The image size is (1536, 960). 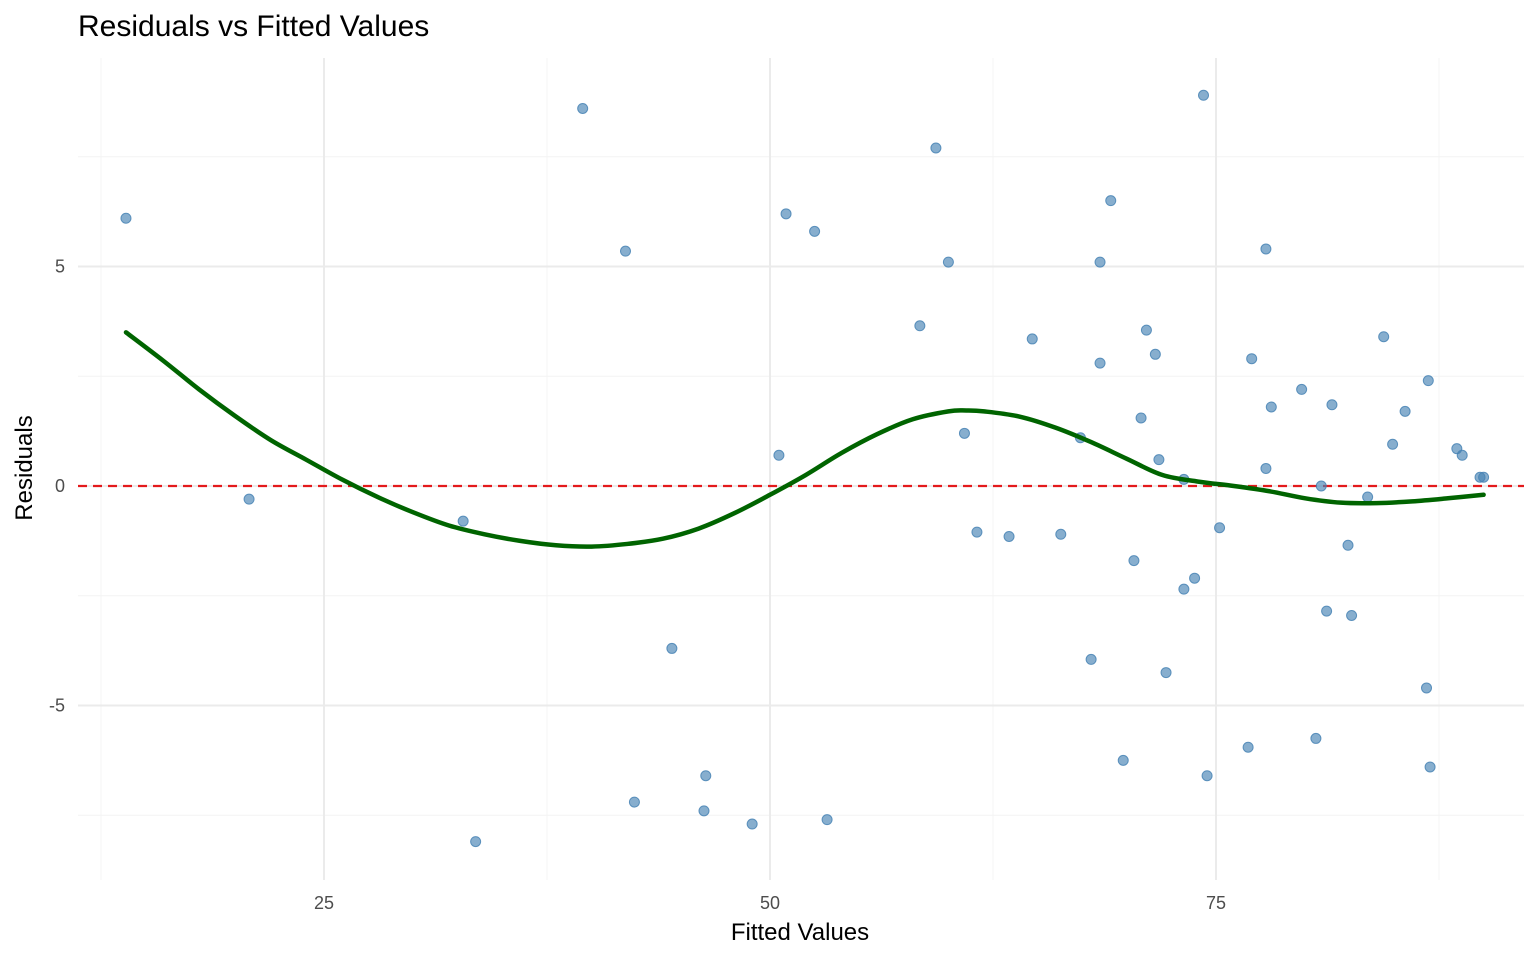 I want to click on x-tick-label: 75, so click(x=1216, y=903).